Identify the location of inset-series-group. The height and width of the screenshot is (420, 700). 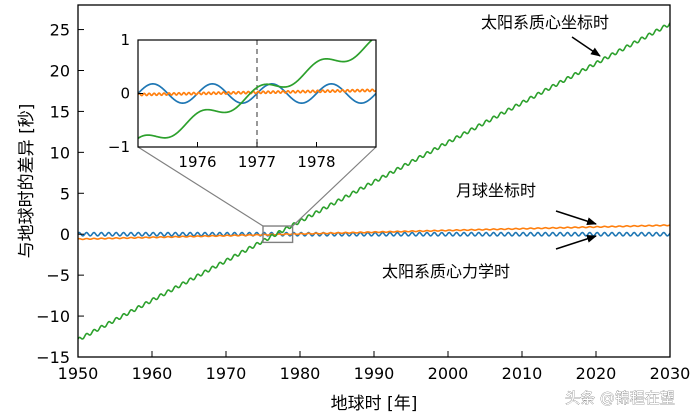
(257, 93).